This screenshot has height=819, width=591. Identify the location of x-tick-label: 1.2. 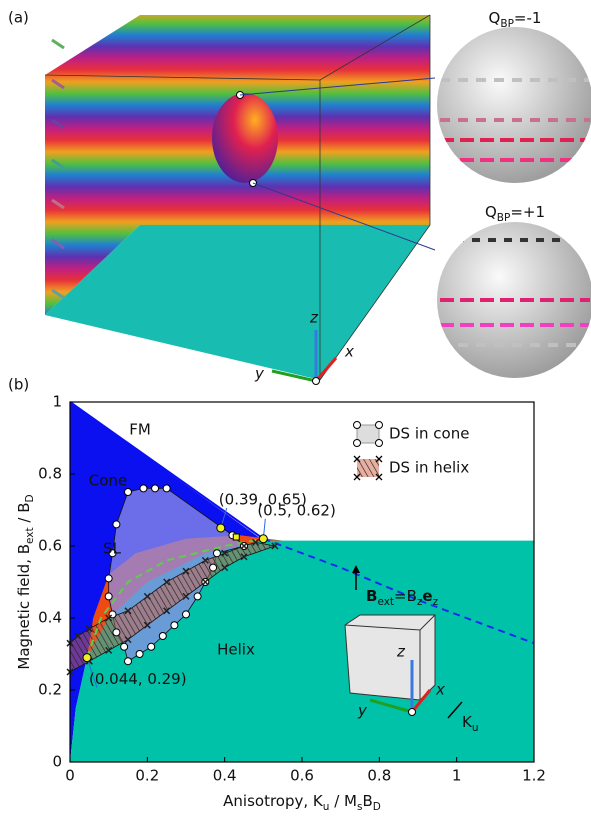
(534, 776).